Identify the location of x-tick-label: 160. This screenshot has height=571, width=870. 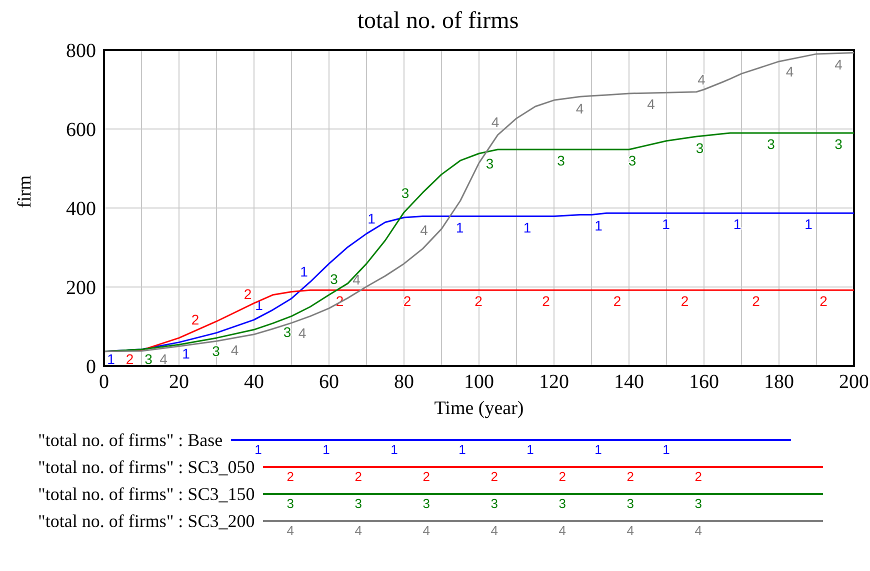
(704, 382).